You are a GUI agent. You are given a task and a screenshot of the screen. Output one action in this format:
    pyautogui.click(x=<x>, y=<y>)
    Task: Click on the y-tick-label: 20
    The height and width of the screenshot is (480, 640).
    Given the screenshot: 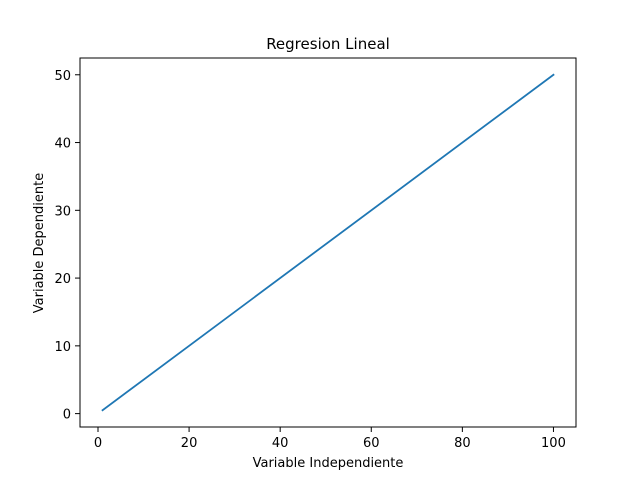 What is the action you would take?
    pyautogui.click(x=62, y=279)
    